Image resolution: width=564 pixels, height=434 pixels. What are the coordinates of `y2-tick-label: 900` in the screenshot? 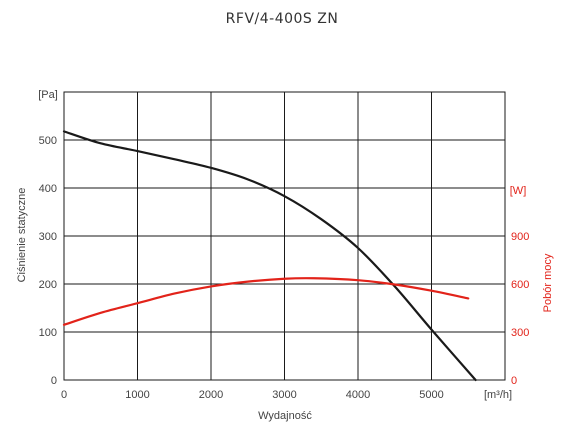 It's located at (520, 237).